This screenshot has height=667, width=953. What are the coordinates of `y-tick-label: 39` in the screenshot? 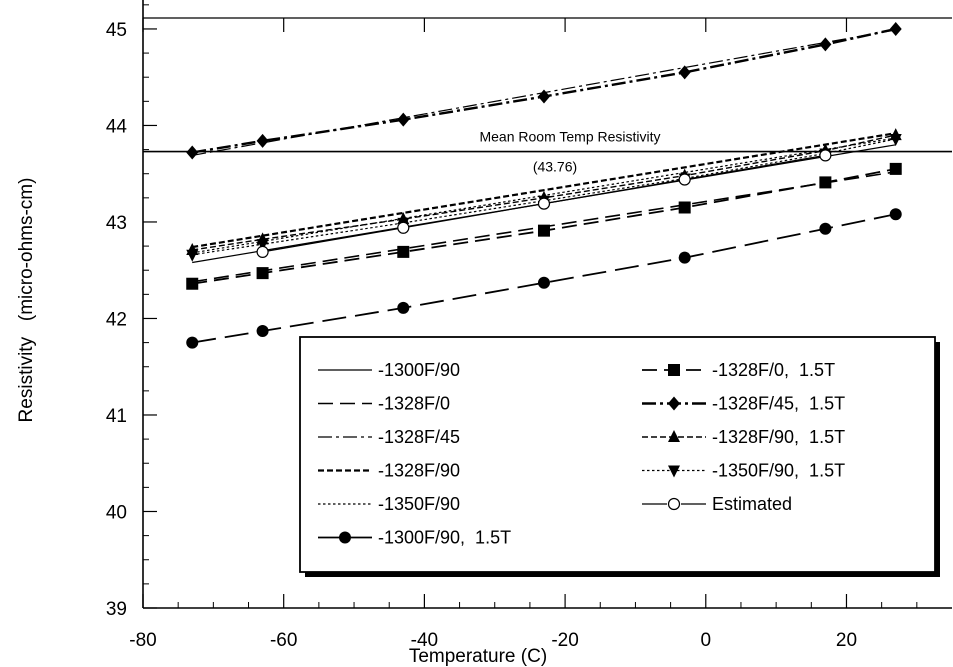 It's located at (116, 609).